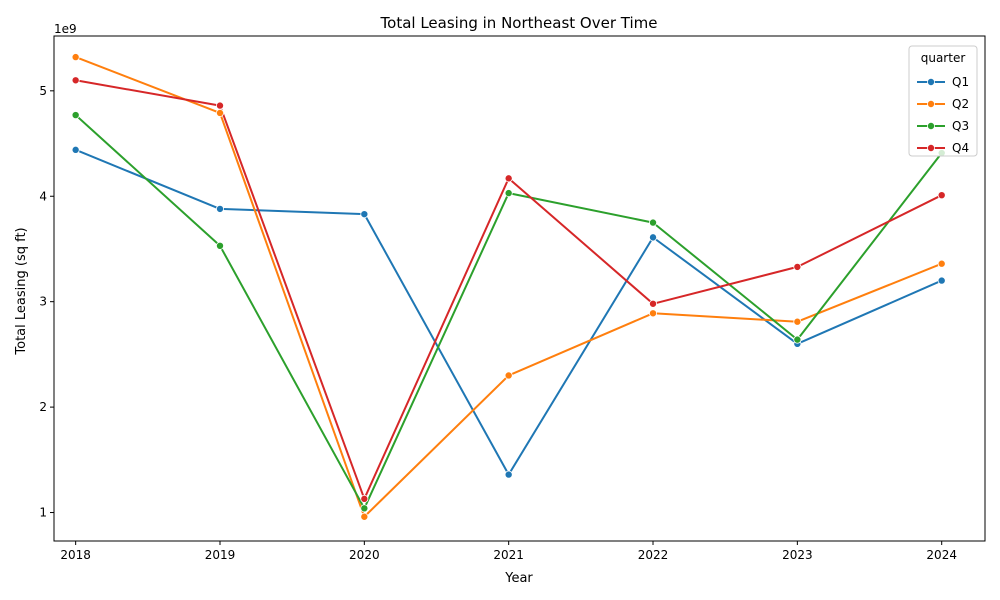 The height and width of the screenshot is (600, 1000). I want to click on data-point-q2-2023, so click(797, 321).